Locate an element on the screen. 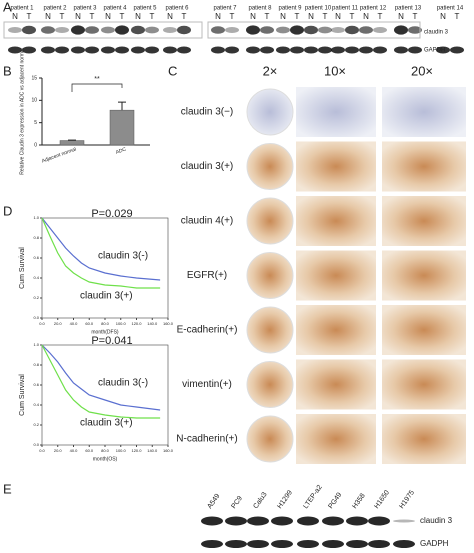 The image size is (474, 553). y-tick-label: 0 is located at coordinates (35, 145).